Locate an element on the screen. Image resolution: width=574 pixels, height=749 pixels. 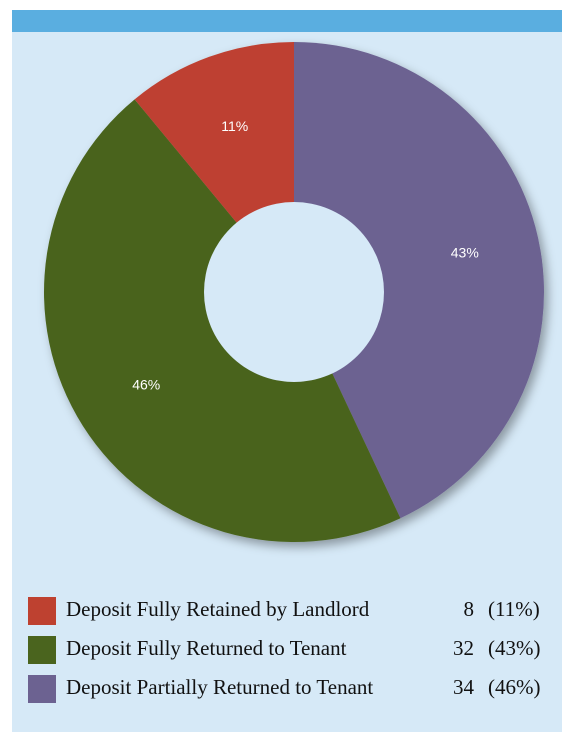
legend-label: Deposit Partially Returned to Tenant is located at coordinates (219, 687).